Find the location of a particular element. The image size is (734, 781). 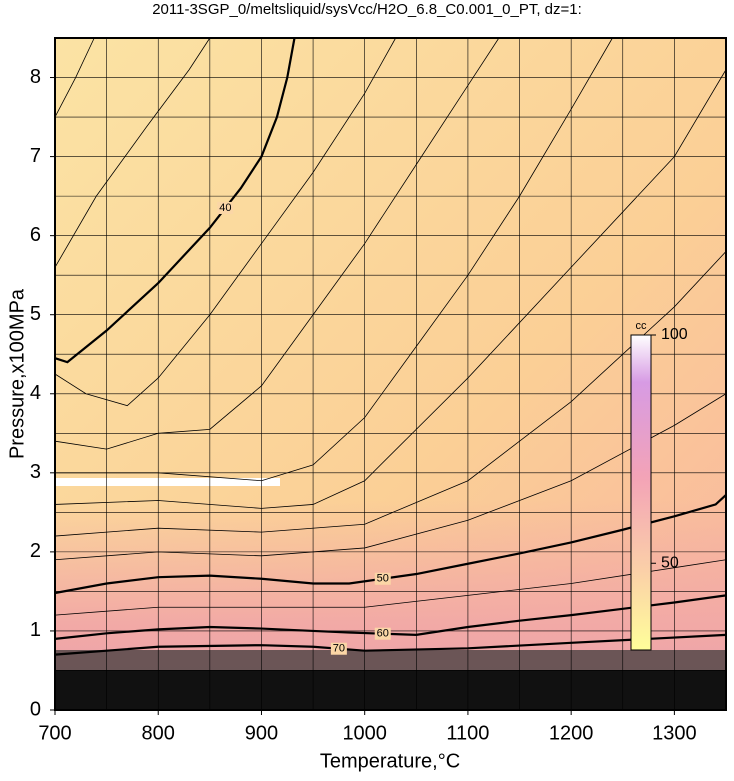

y-tick-label: 5 is located at coordinates (35, 314).